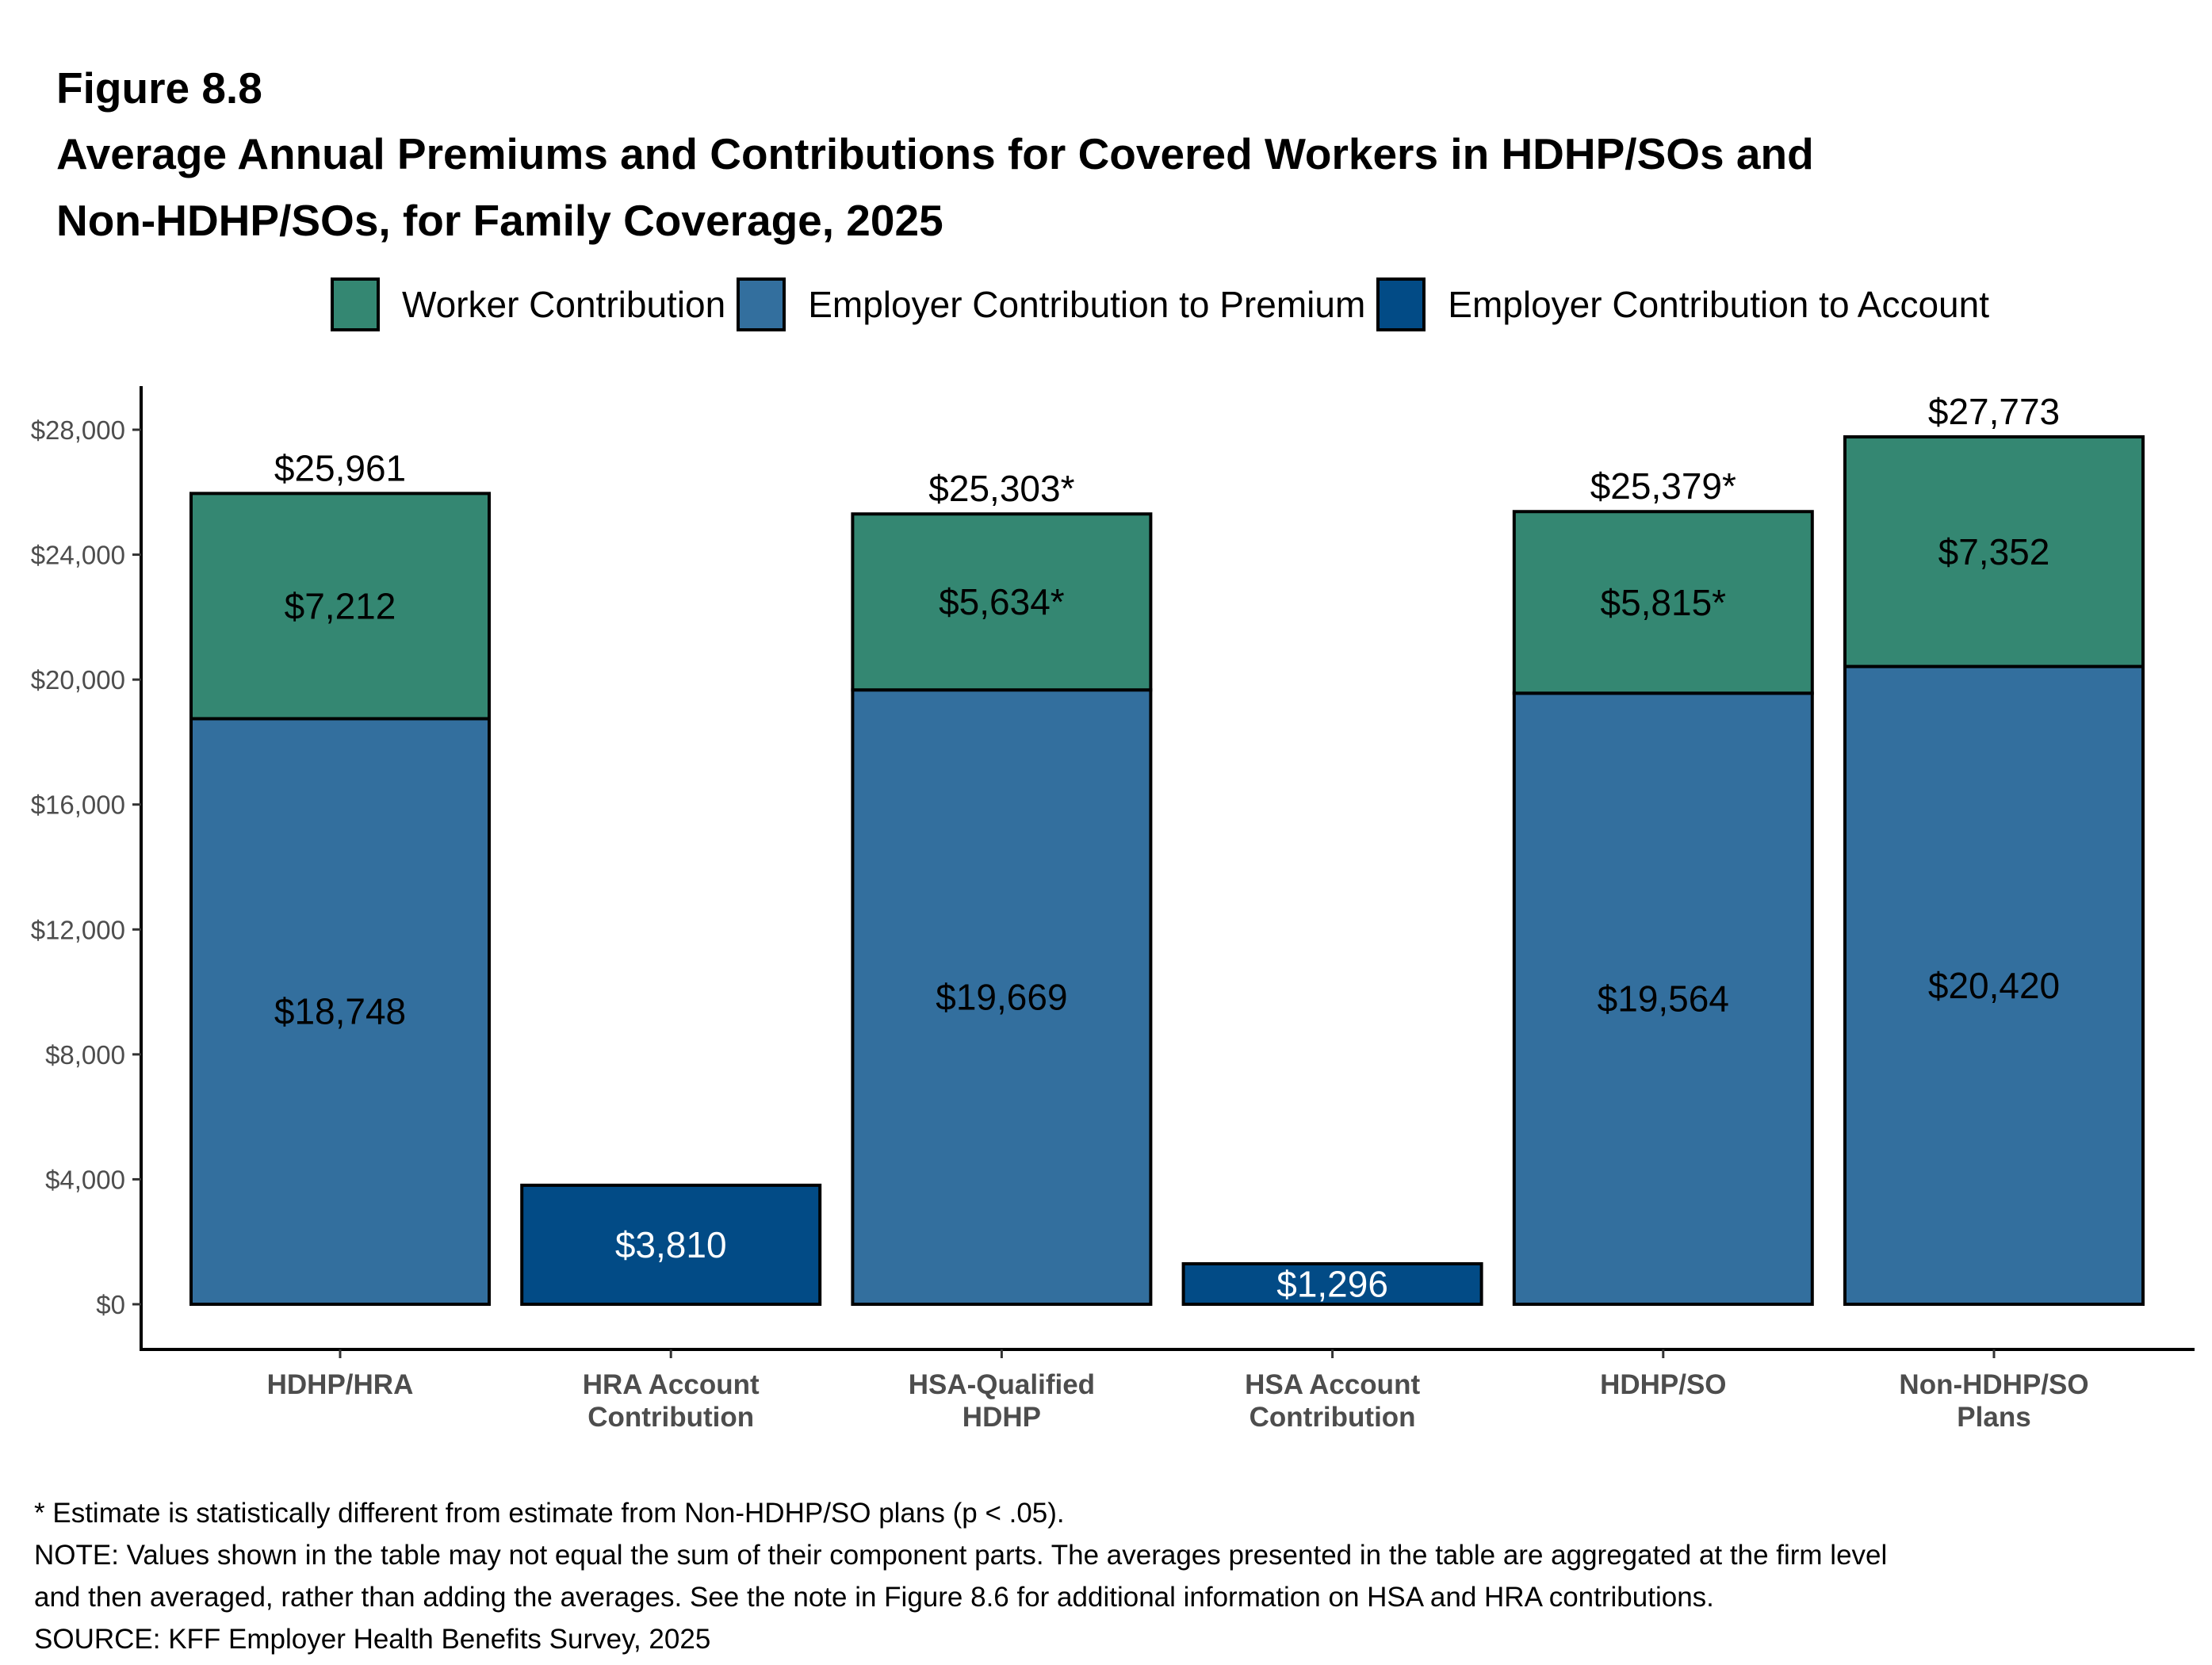 This screenshot has height=1665, width=2212. What do you see at coordinates (671, 1401) in the screenshot?
I see `x-tick-label: HRA Account Contribution` at bounding box center [671, 1401].